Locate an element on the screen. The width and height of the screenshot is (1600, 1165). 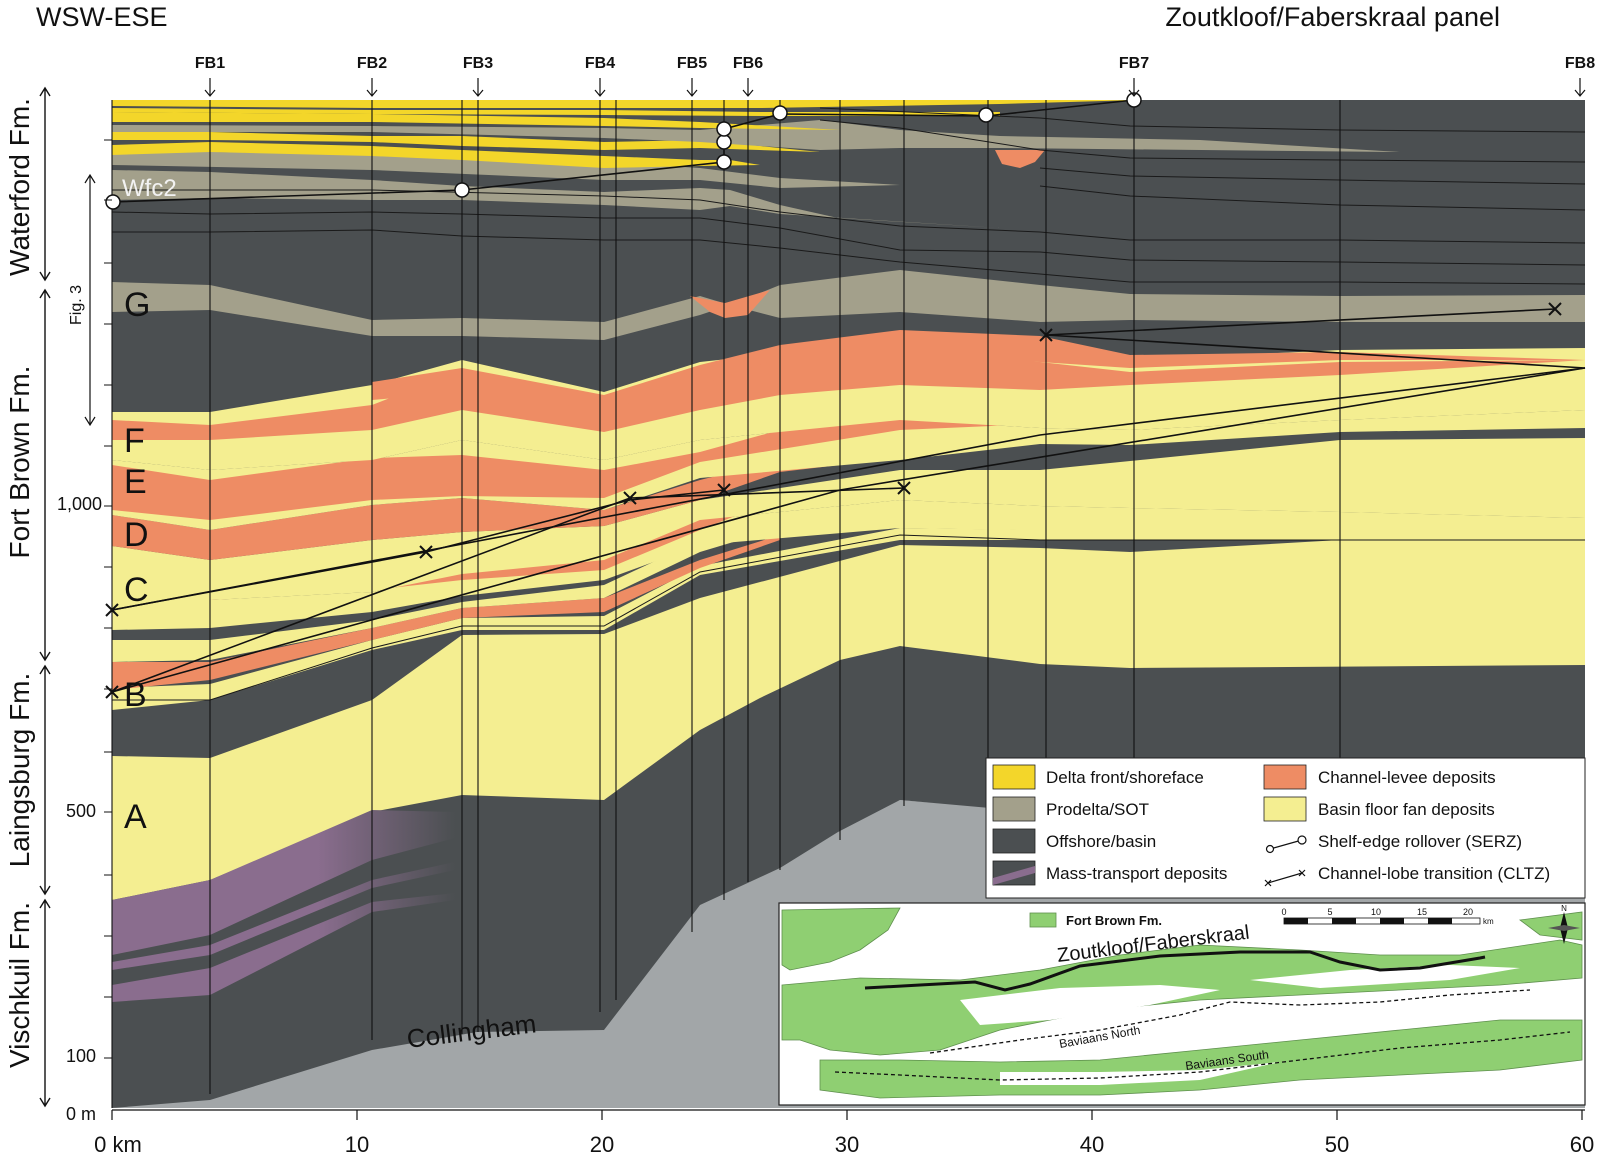
serz-markers is located at coordinates (623, 151).